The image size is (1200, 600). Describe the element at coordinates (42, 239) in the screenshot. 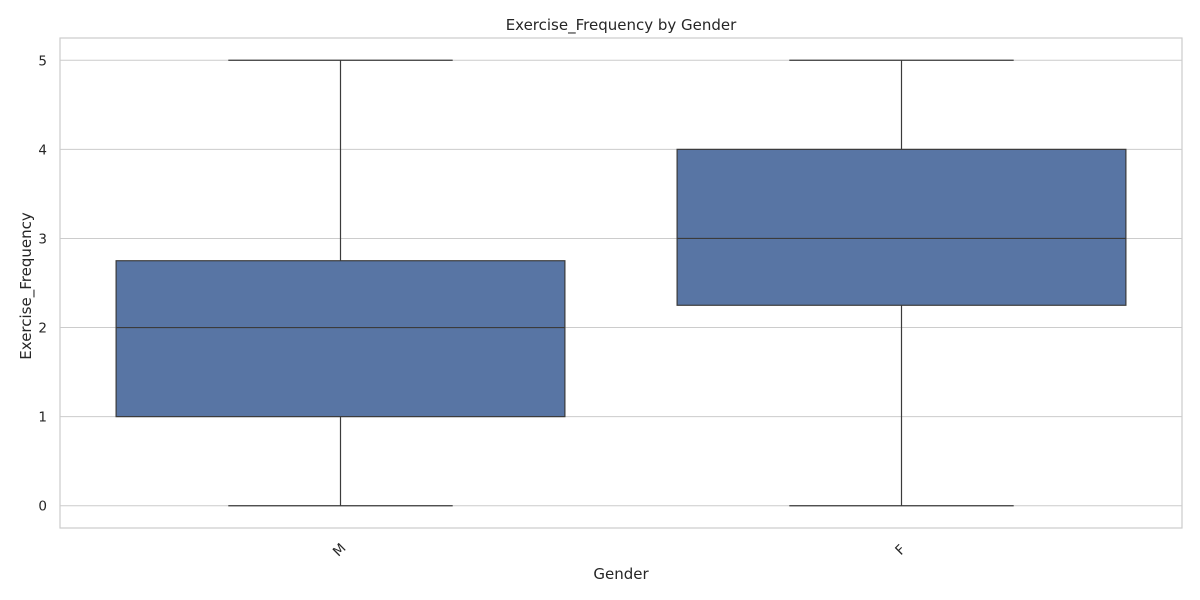

I see `y-tick-label: 3` at that location.